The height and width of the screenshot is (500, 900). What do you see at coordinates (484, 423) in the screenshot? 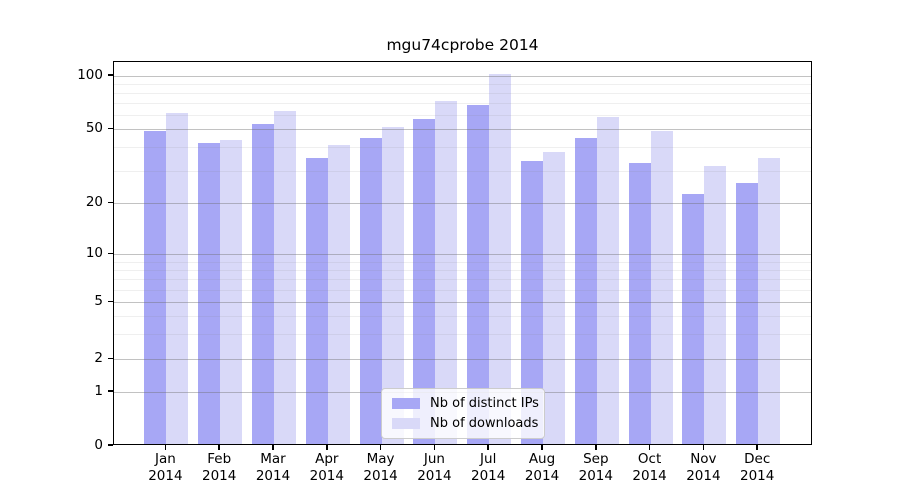
I see `legend-label-downloads: Nb of downloads` at bounding box center [484, 423].